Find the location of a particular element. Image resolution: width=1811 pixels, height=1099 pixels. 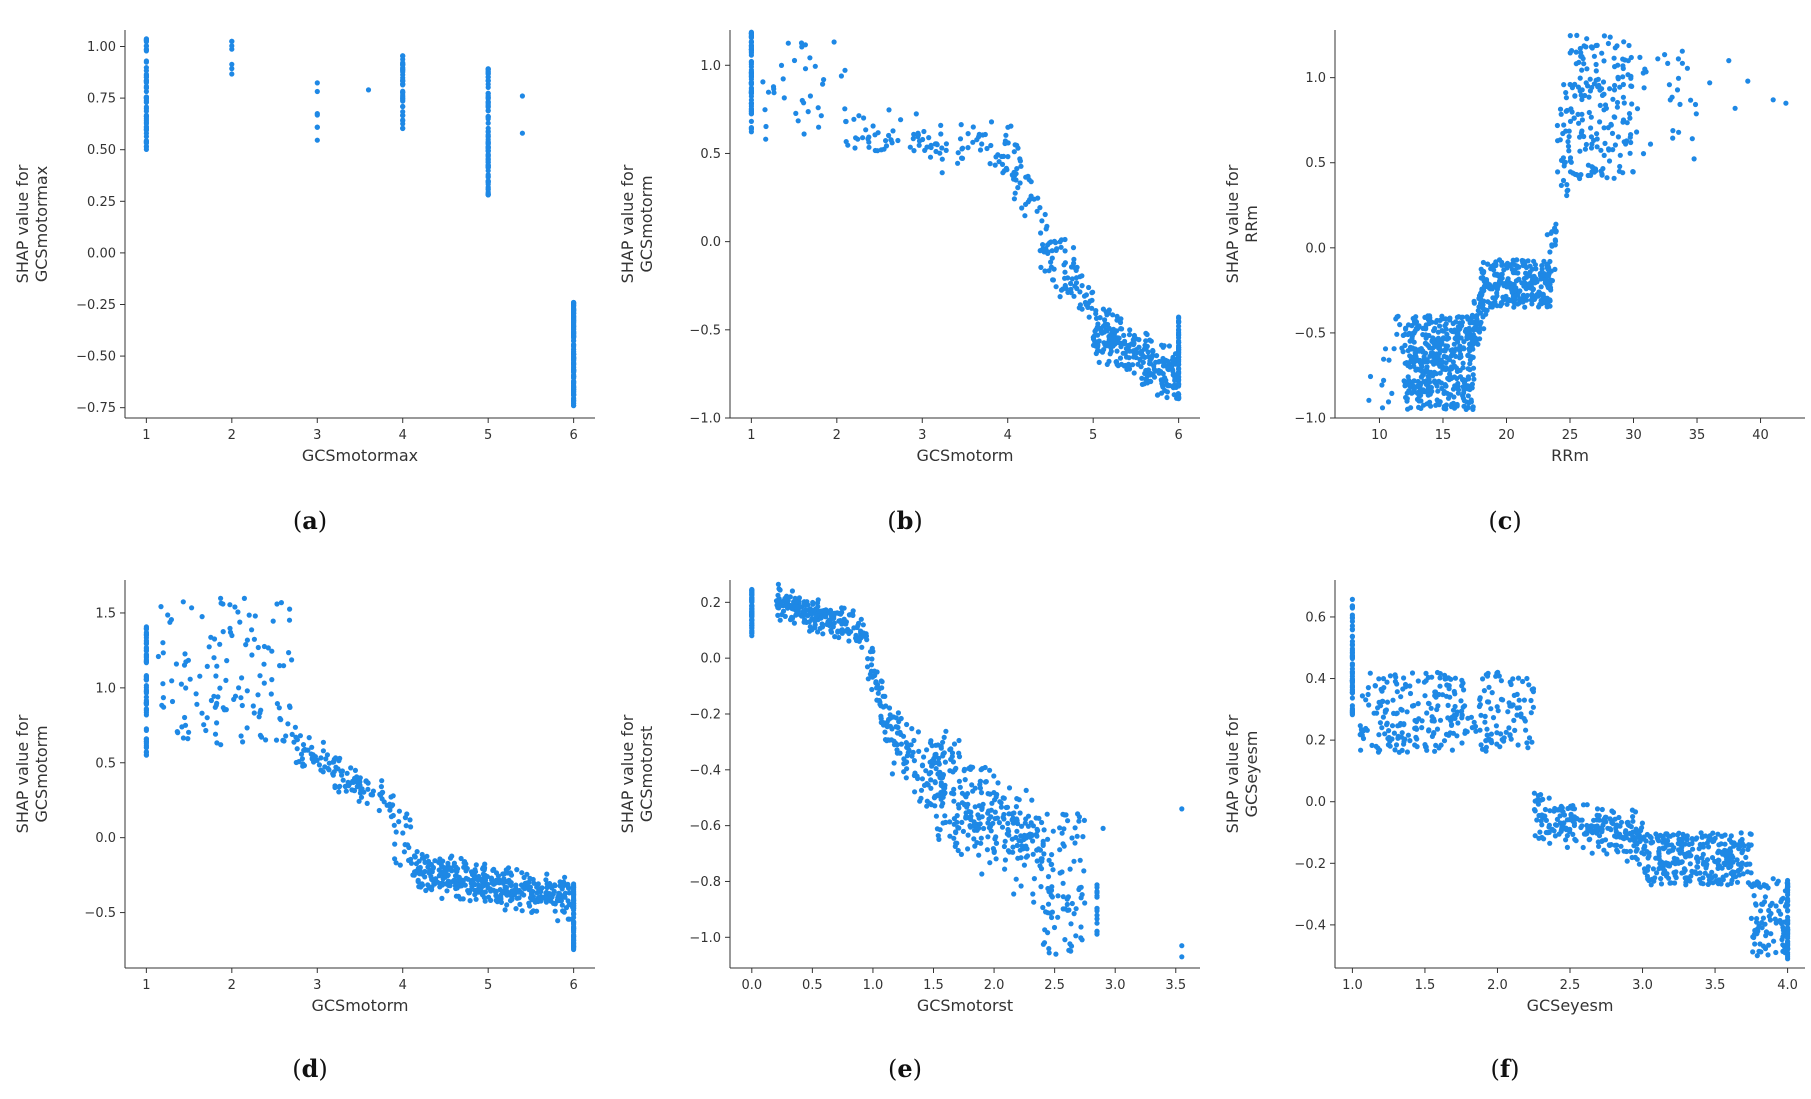

caption-b: (b) is located at coordinates (905, 520).